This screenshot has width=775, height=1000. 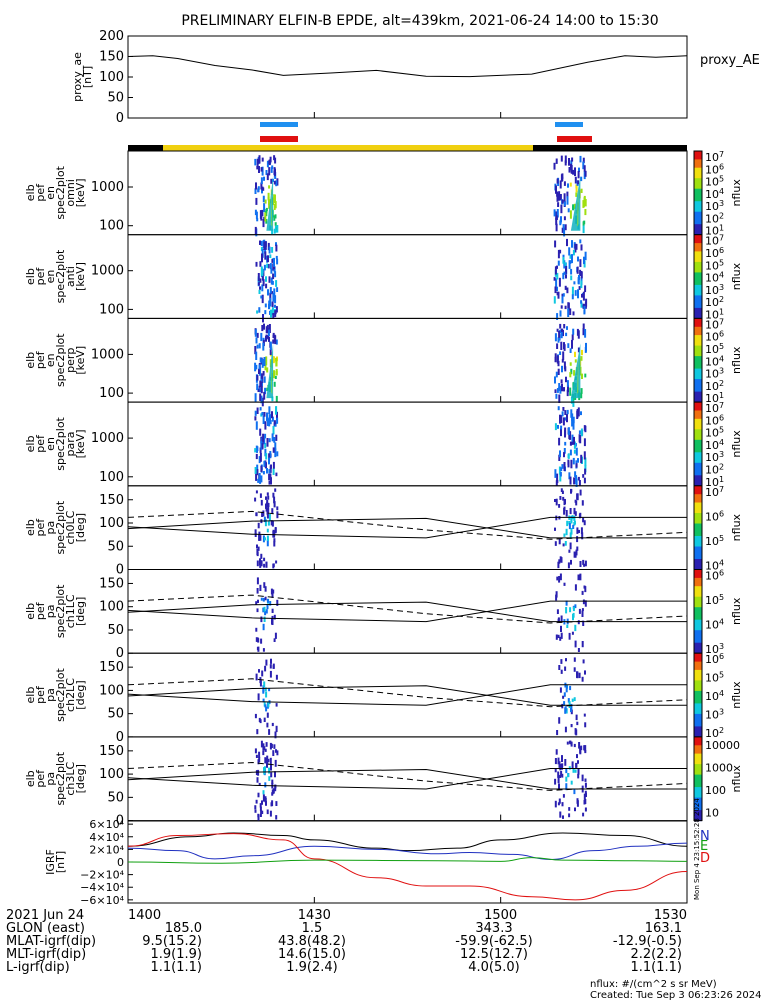 What do you see at coordinates (115, 714) in the screenshot?
I see `ytick-label: 50` at bounding box center [115, 714].